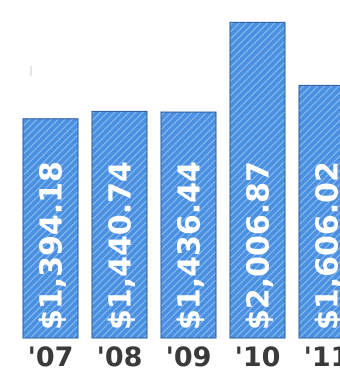  I want to click on bar-value-label-2: $1,436.44, so click(190, 245).